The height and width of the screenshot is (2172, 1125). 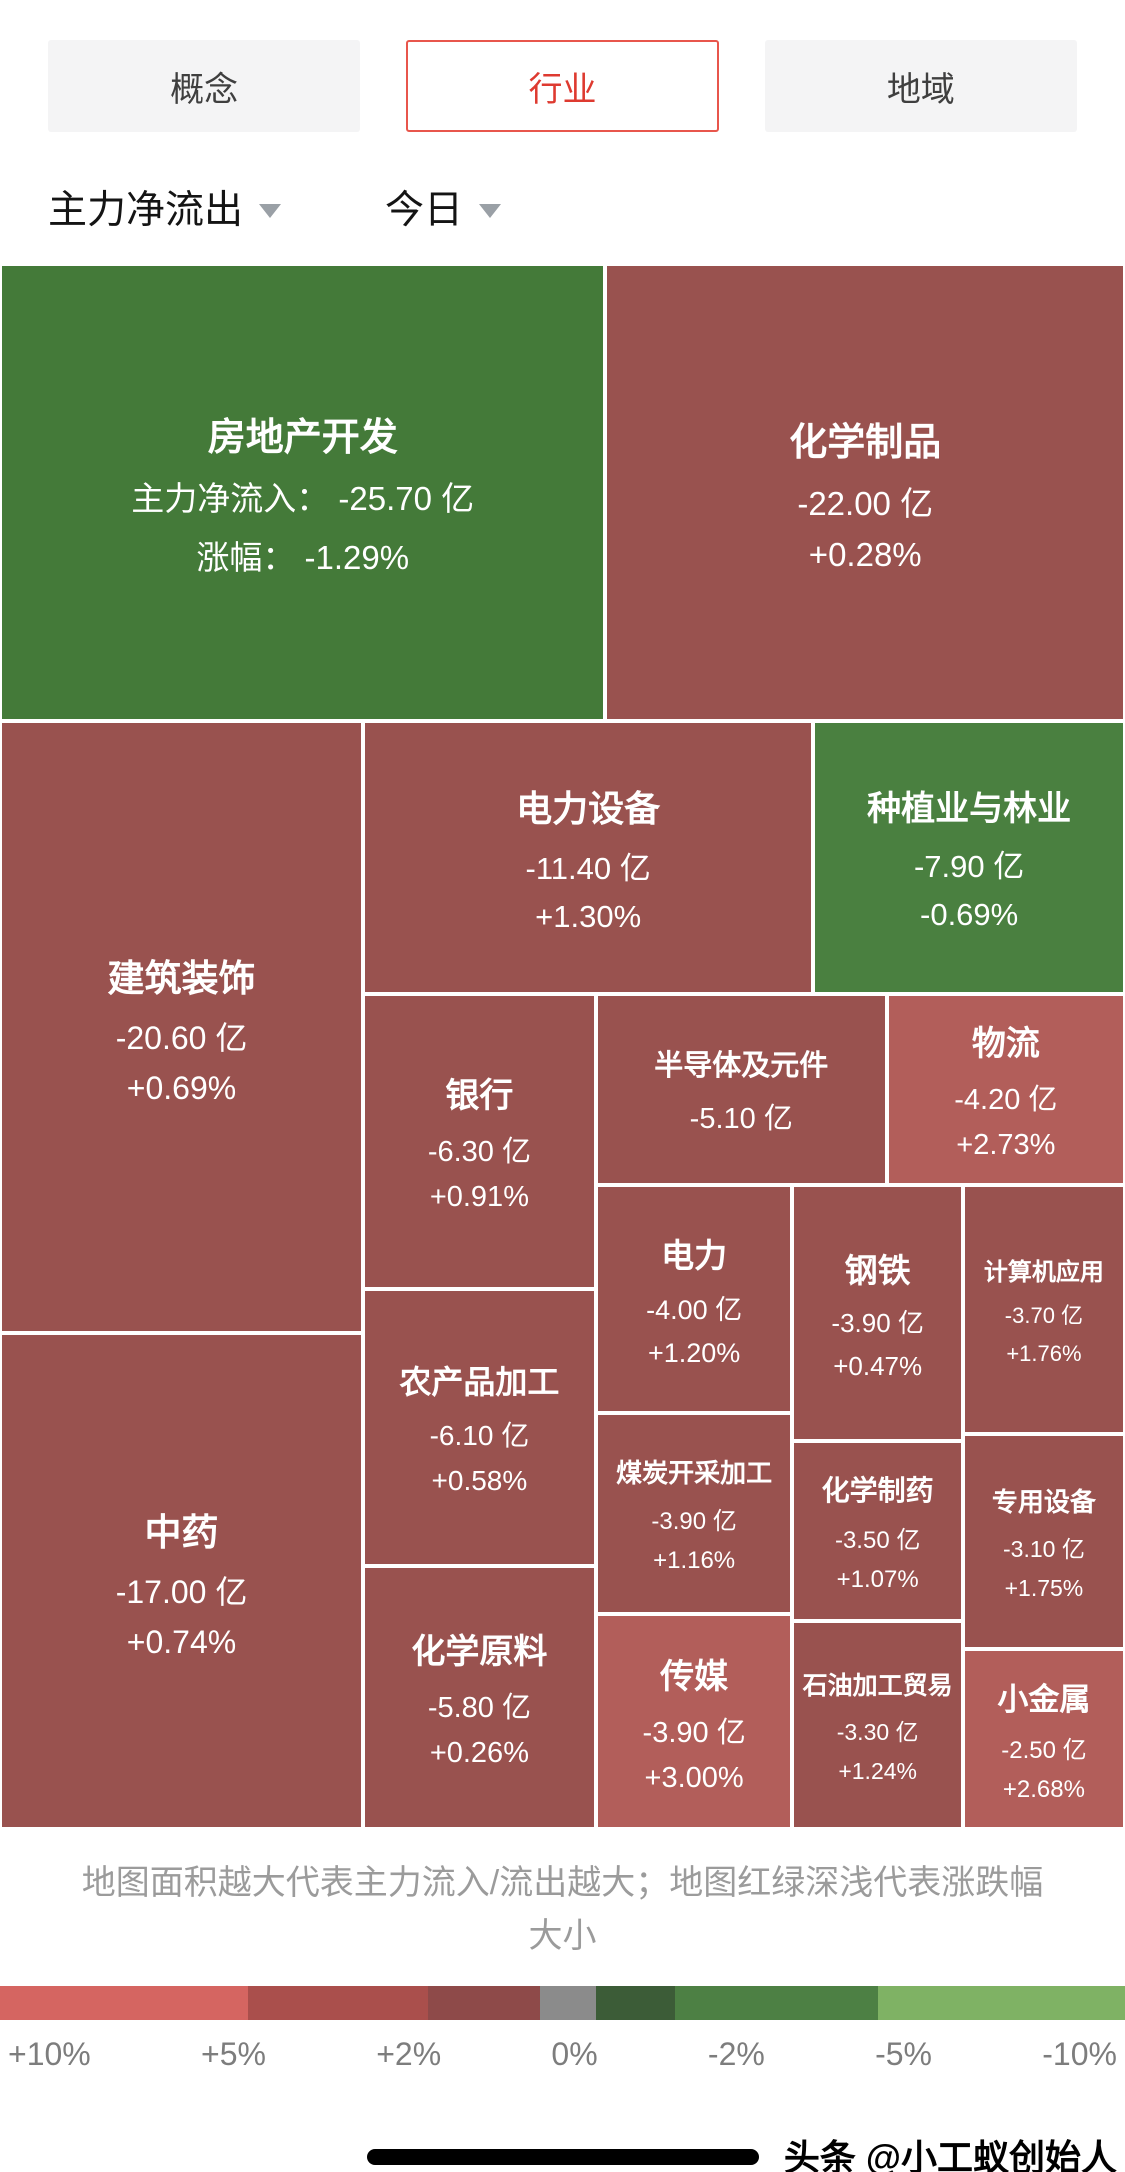 I want to click on flow-metric-dropdown: 主力净流出, so click(x=165, y=207).